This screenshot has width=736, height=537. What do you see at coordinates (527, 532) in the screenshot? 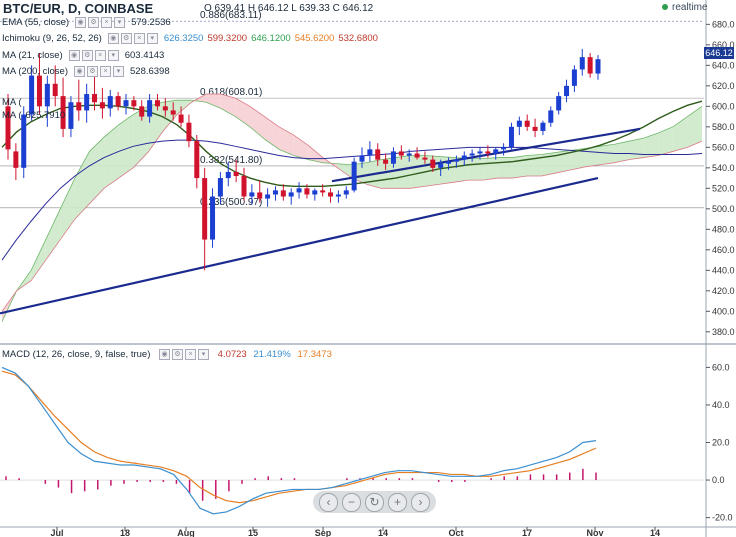
I see `time-tick-label: 17` at bounding box center [527, 532].